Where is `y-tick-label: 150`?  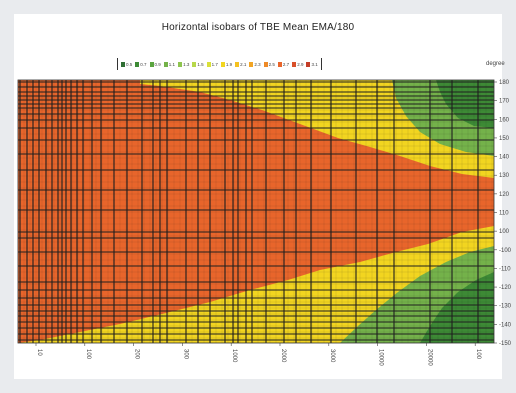
y-tick-label: 150 is located at coordinates (504, 139).